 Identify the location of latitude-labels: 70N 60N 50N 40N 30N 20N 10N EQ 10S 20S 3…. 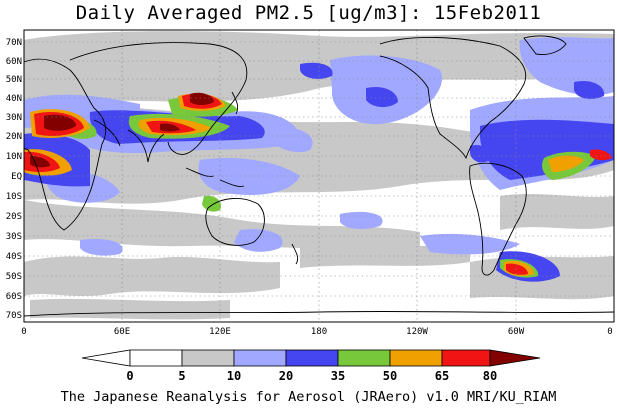
(14, 179).